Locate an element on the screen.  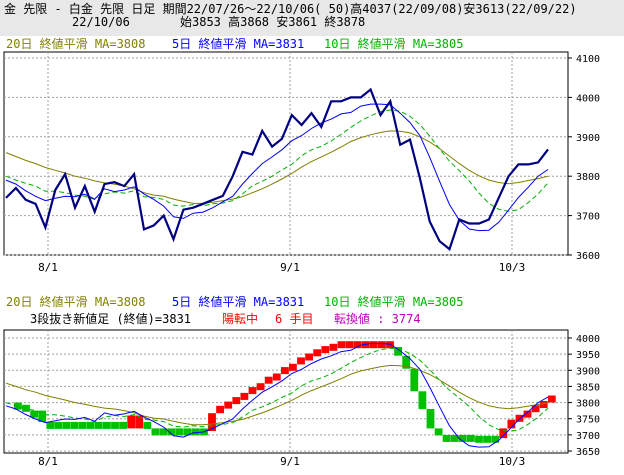
header-ohlc: 始3853 高3868 安3861 終3878 is located at coordinates (273, 22).